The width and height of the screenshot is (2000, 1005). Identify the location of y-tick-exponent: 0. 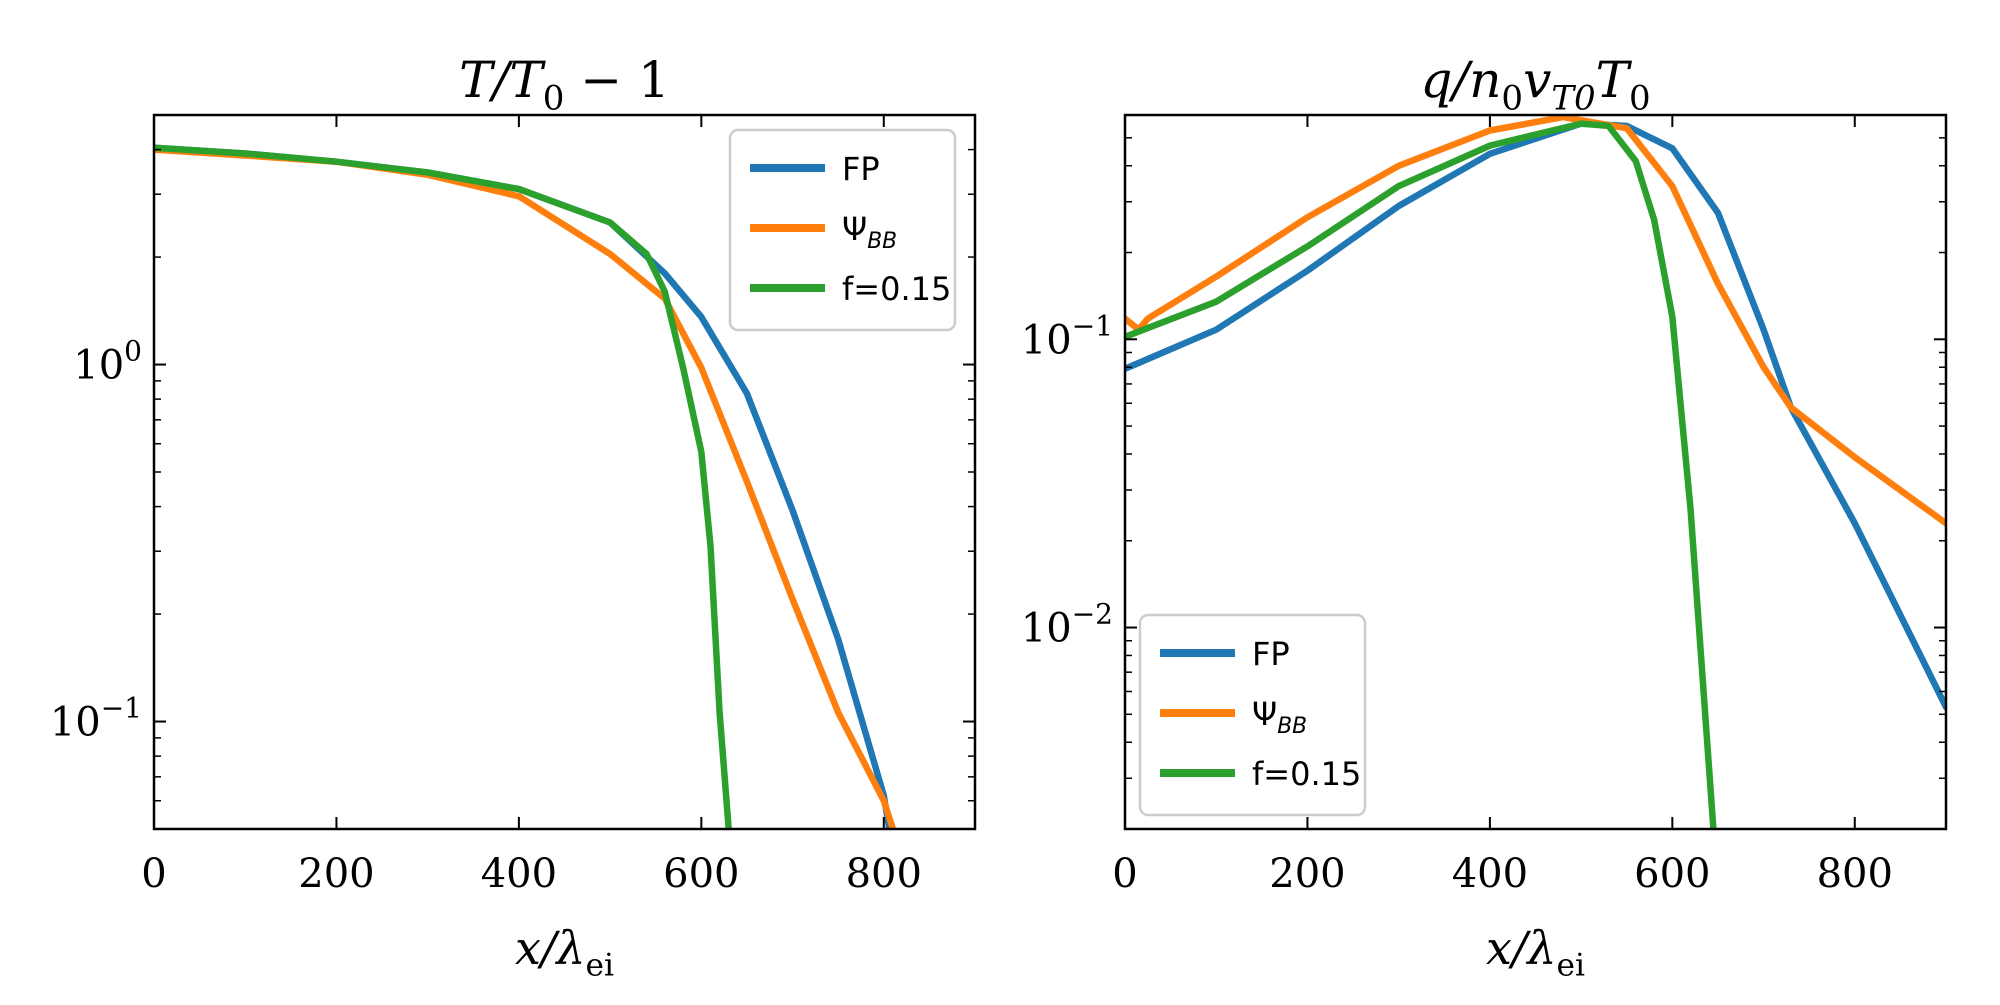
(133, 351).